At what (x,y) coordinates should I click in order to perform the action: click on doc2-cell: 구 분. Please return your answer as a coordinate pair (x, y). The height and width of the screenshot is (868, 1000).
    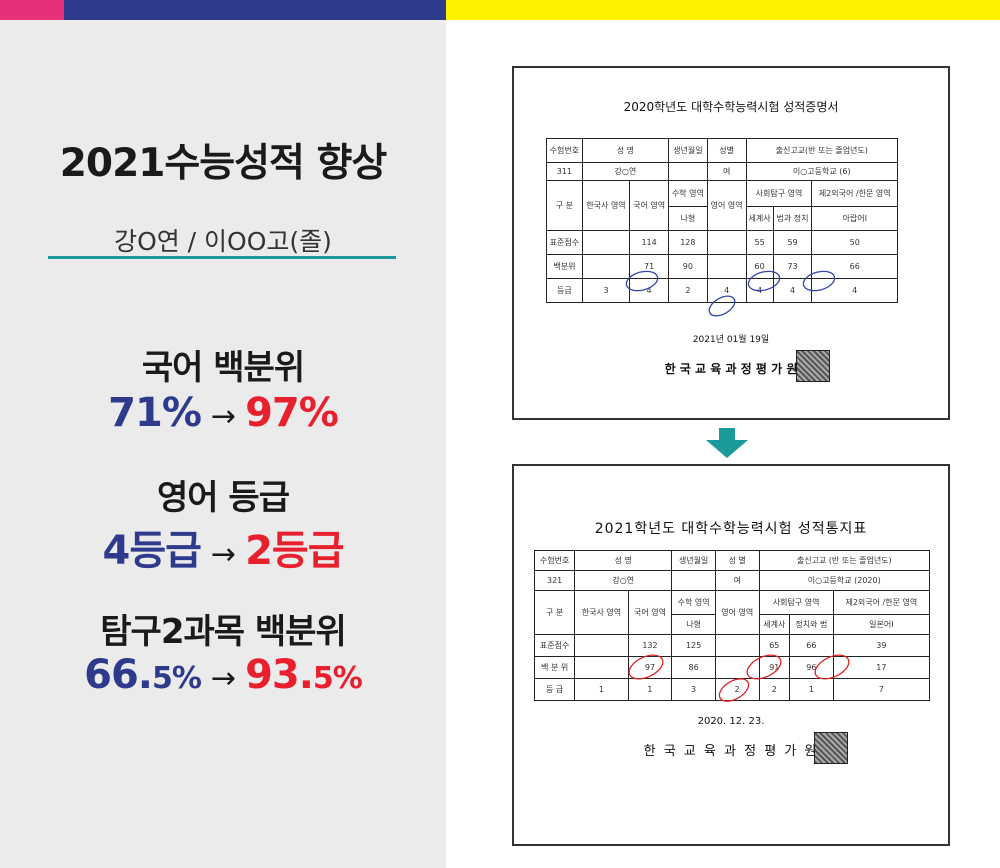
    Looking at the image, I should click on (554, 612).